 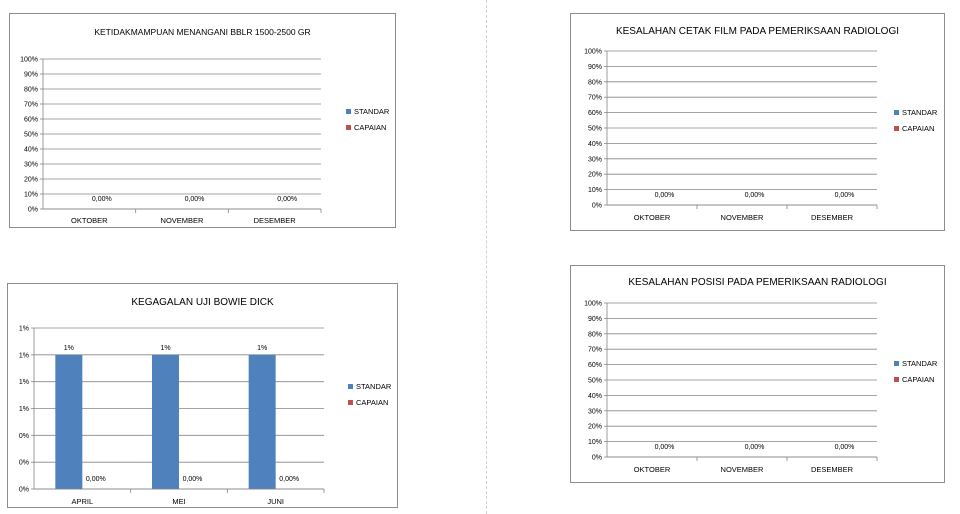 What do you see at coordinates (486, 257) in the screenshot?
I see `page-divider` at bounding box center [486, 257].